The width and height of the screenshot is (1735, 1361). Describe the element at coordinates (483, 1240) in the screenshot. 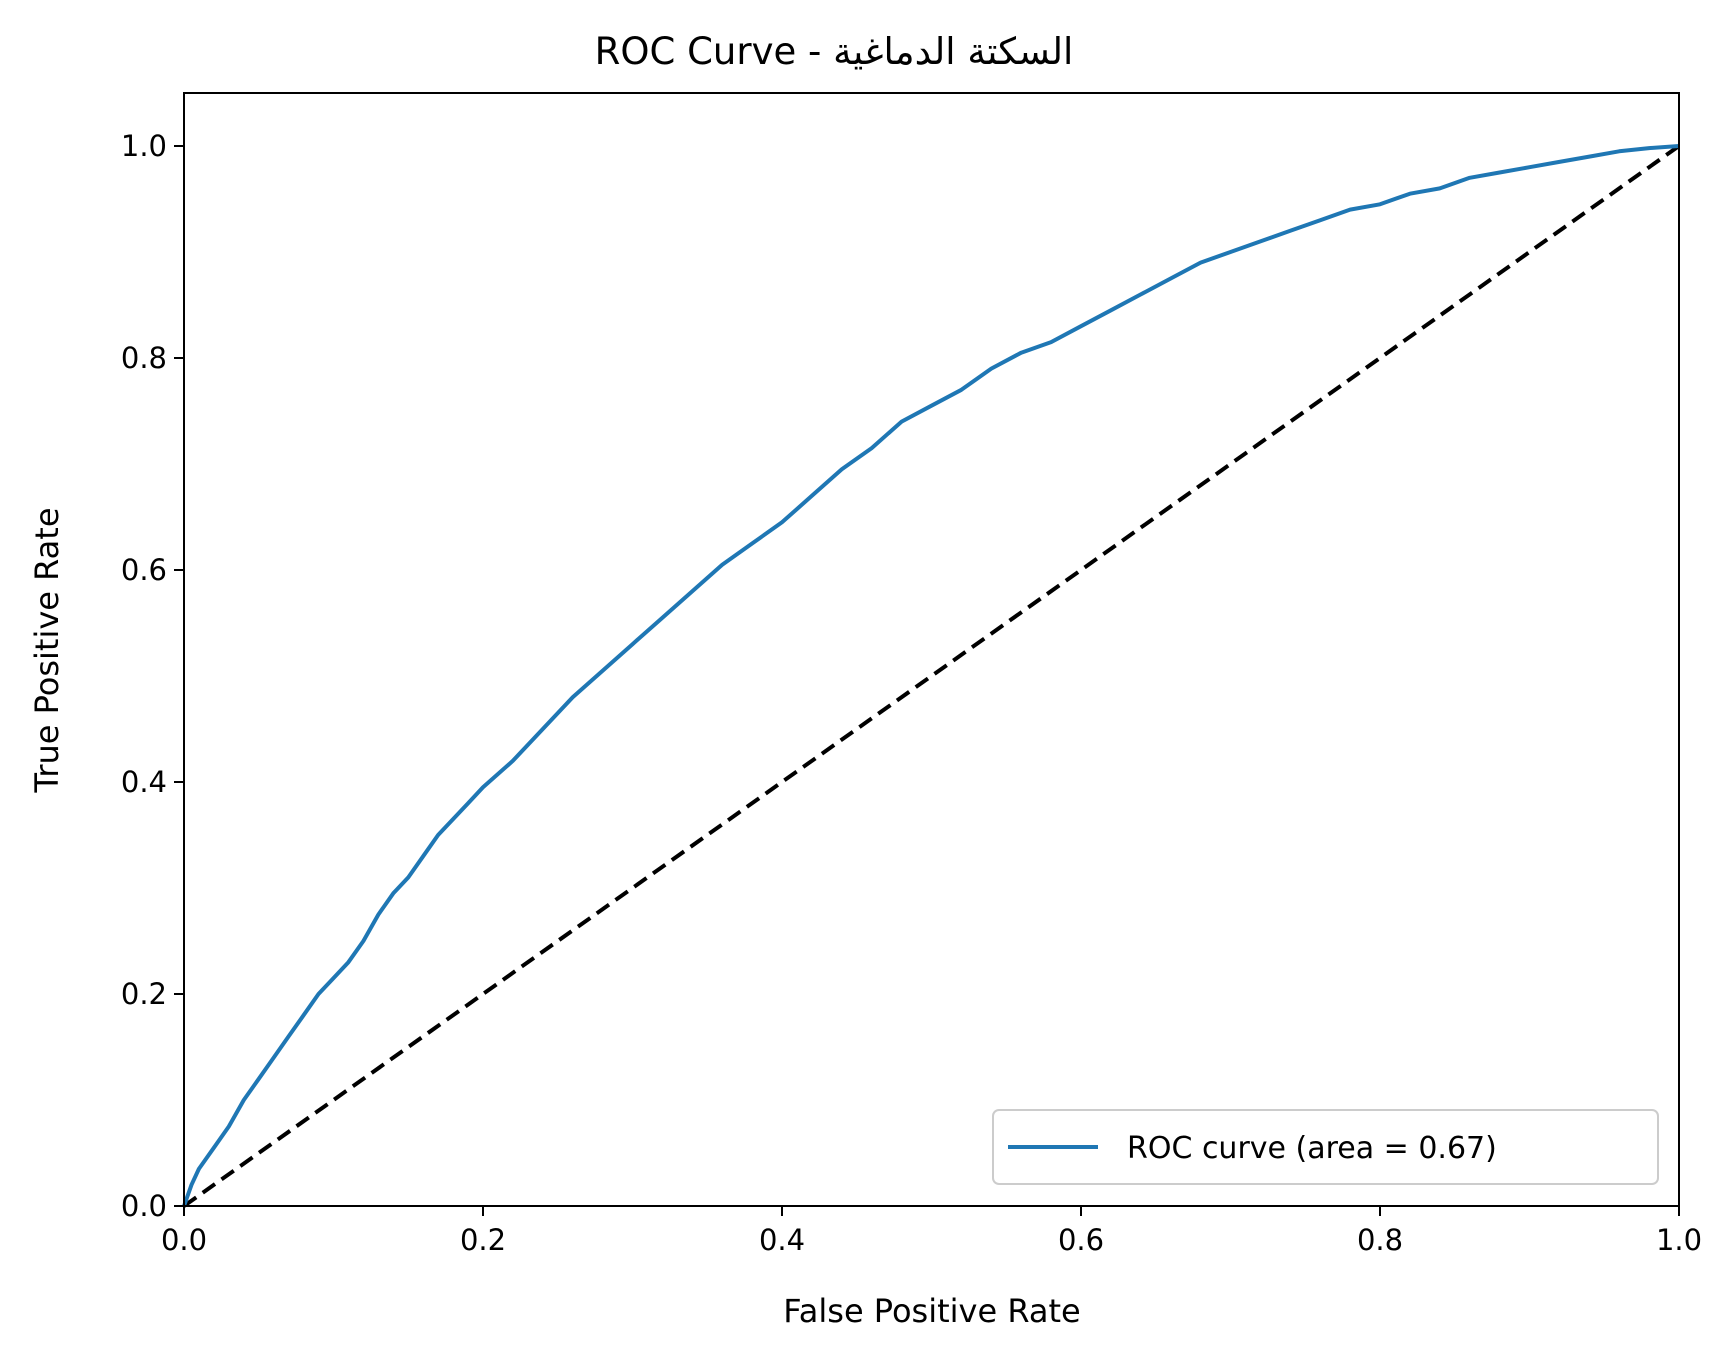

I see `x-tick-label: 0.2` at that location.